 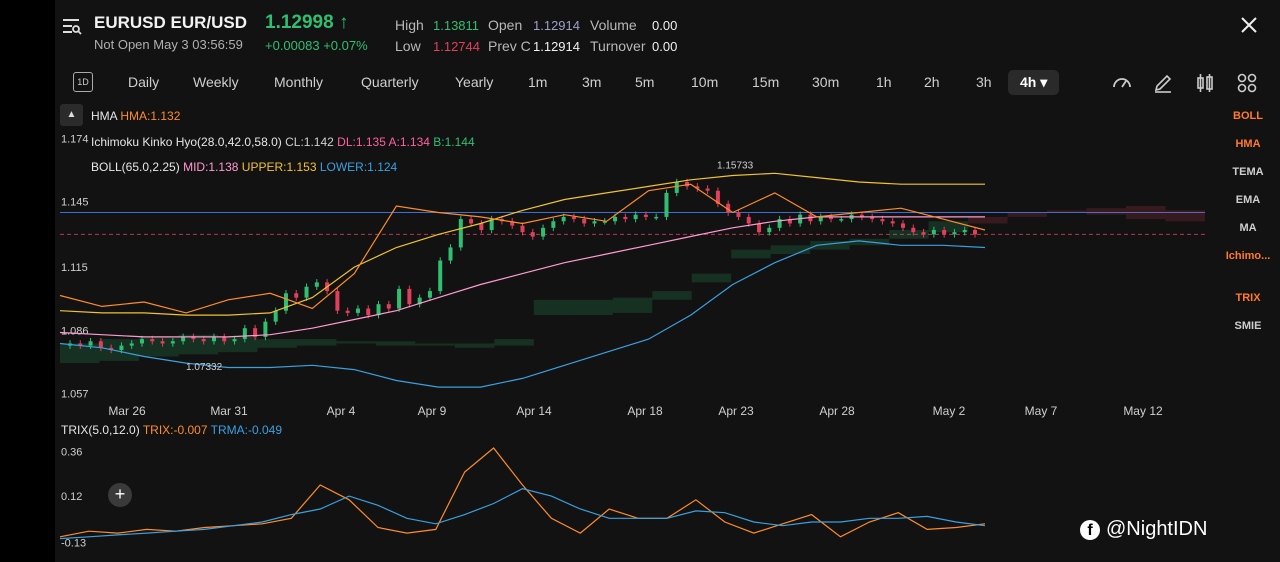 I want to click on stat-label: Turnover, so click(x=618, y=46).